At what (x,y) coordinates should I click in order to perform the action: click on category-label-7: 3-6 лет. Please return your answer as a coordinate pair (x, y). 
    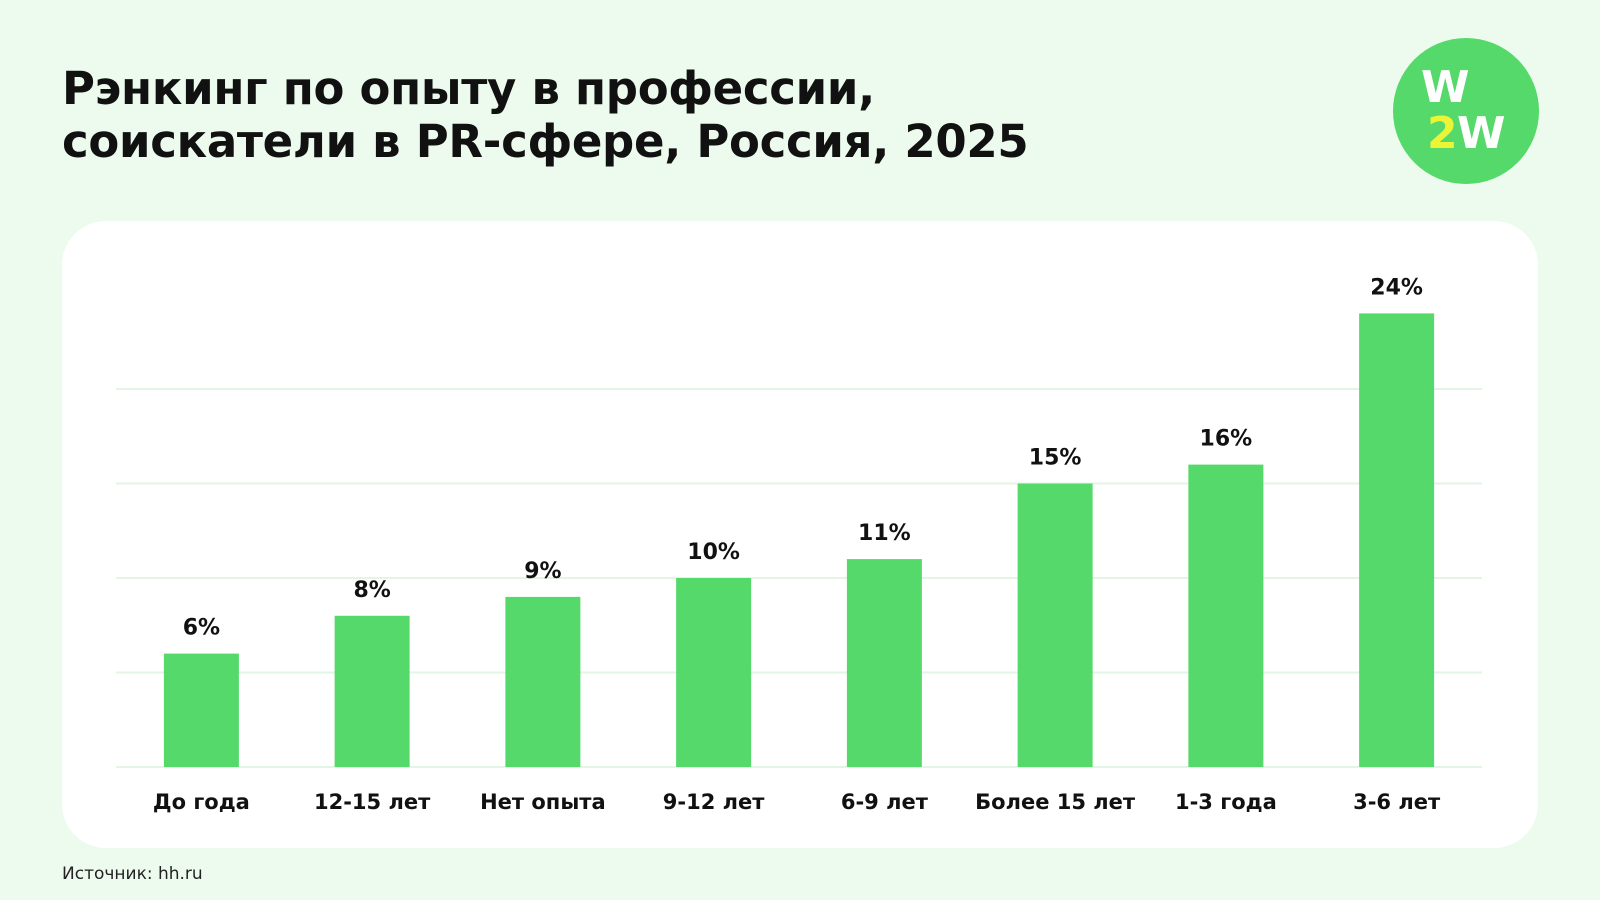
    Looking at the image, I should click on (1397, 802).